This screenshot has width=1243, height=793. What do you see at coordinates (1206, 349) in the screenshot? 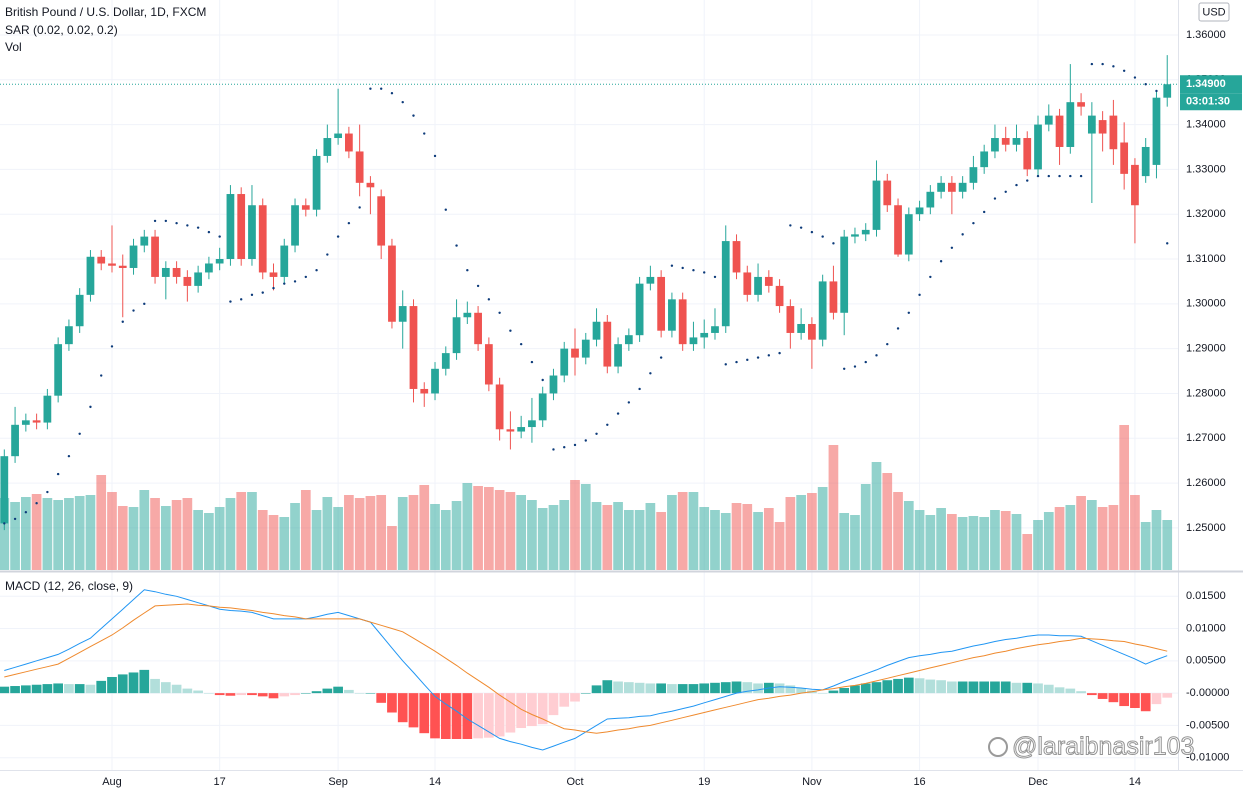
I see `y-tick-label: 1.29000` at bounding box center [1206, 349].